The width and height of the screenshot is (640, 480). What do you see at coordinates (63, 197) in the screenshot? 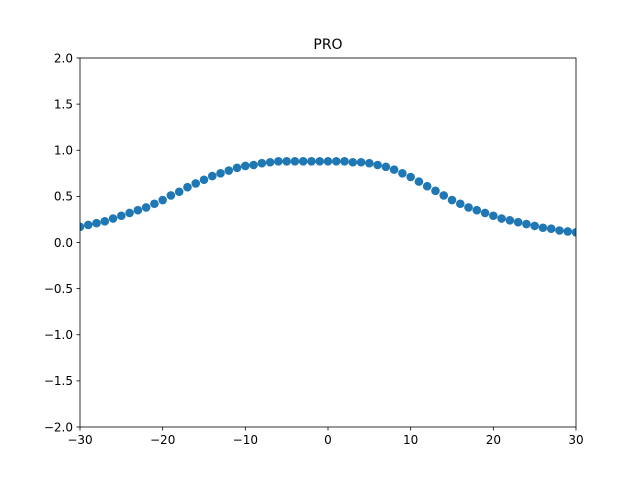
I see `y-tick-label: 0.5` at bounding box center [63, 197].